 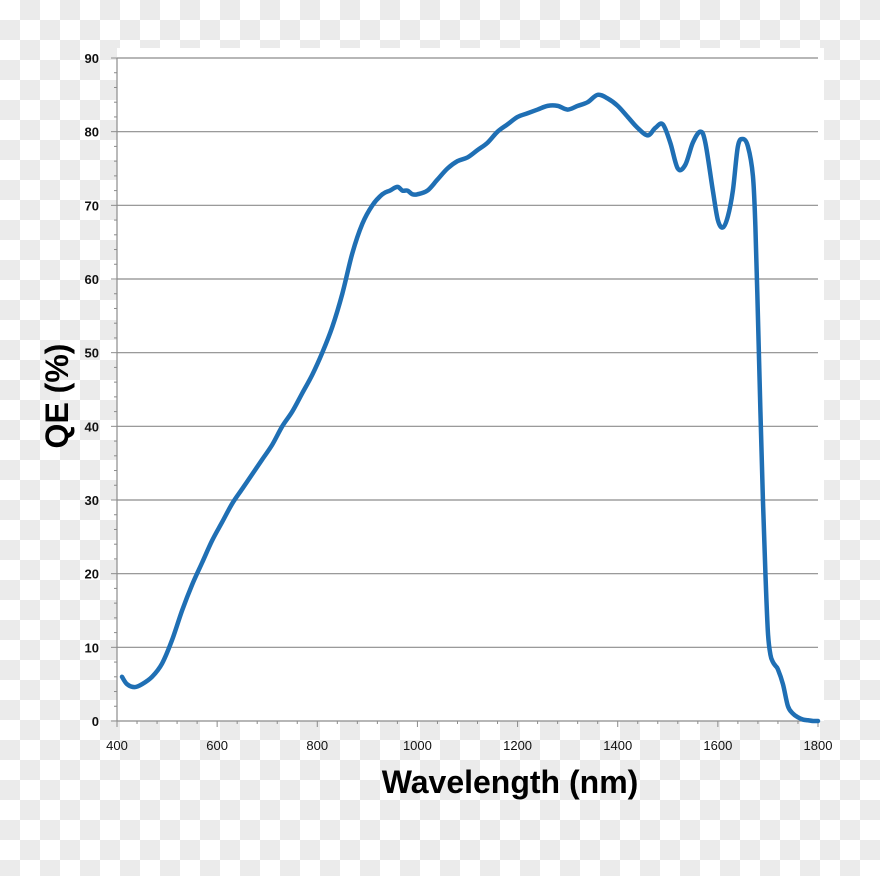 What do you see at coordinates (92, 647) in the screenshot?
I see `y-tick-label-10: 10` at bounding box center [92, 647].